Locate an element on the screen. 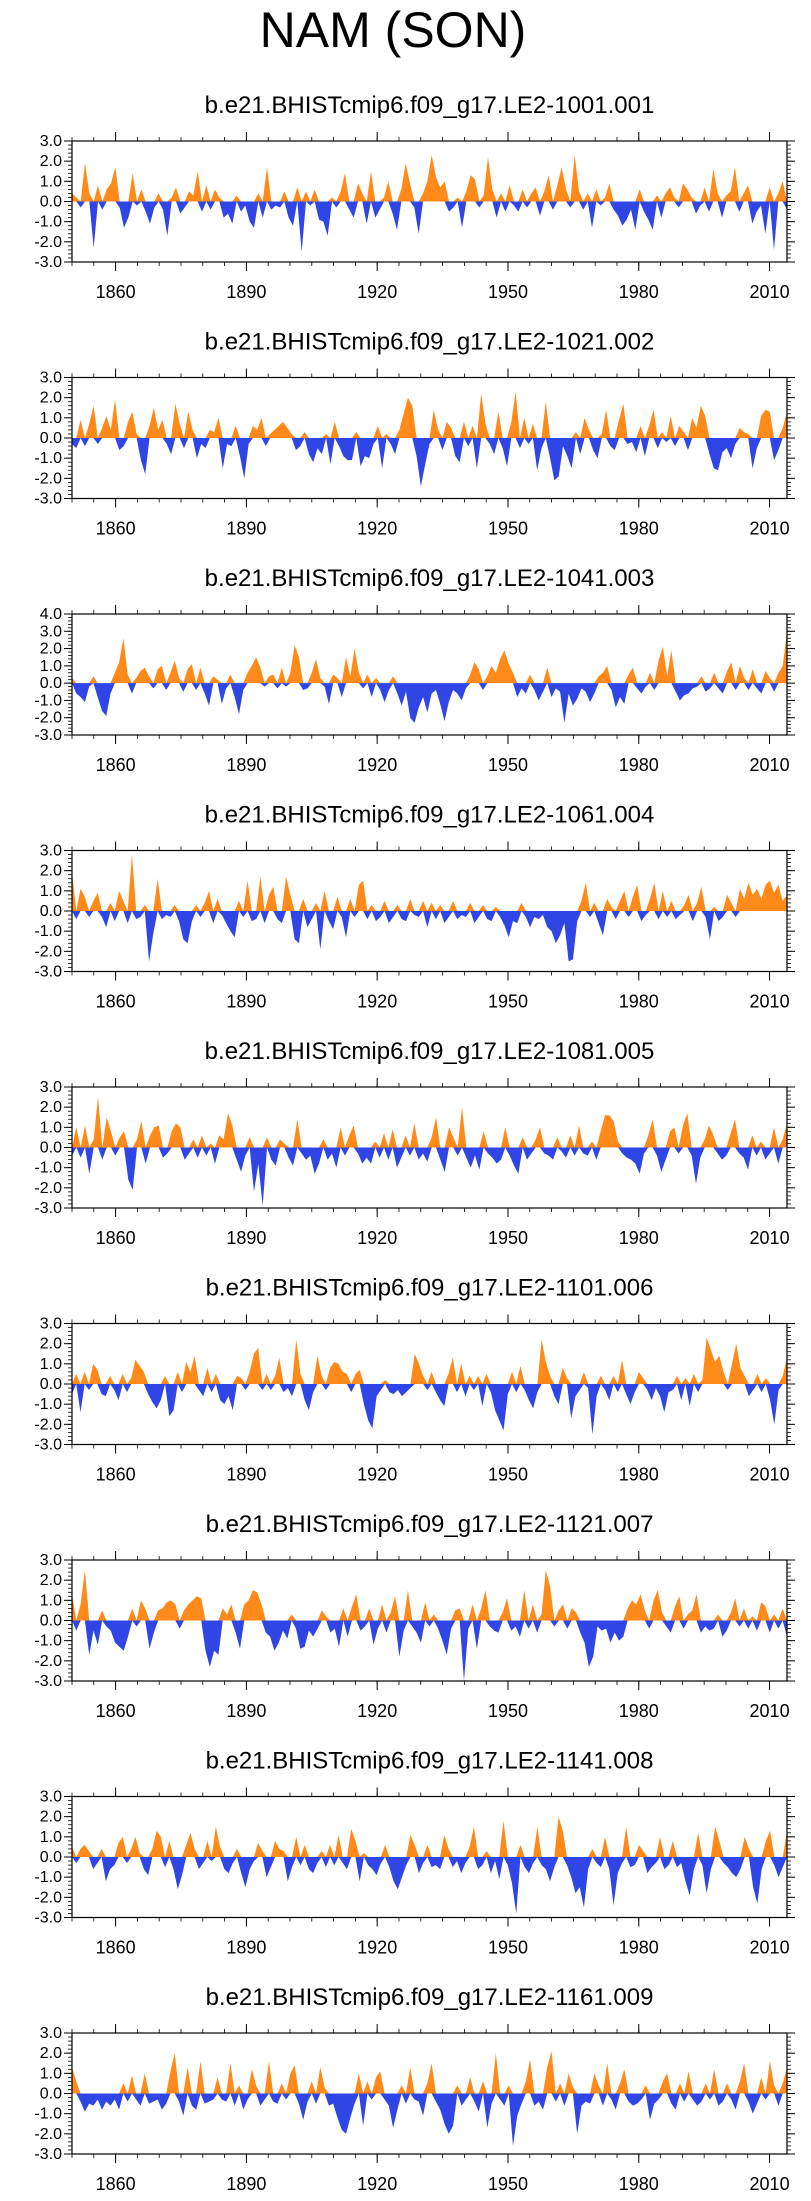 The image size is (811, 2201). plot-frame is located at coordinates (429, 674).